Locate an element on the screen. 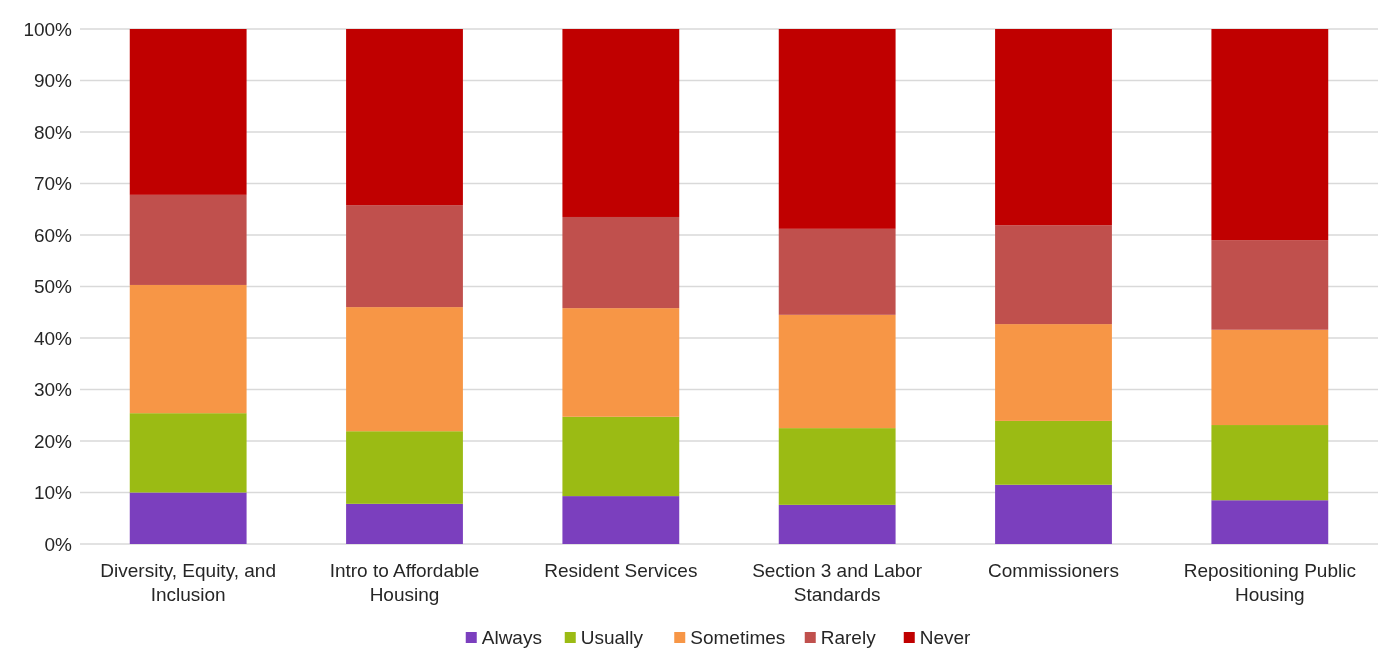  y-tick-label: 60% is located at coordinates (53, 235).